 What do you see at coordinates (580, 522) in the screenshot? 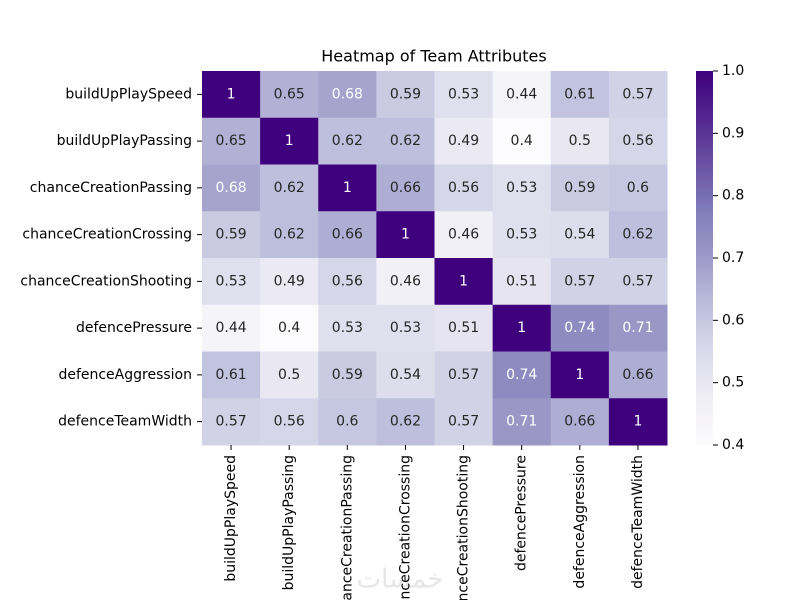
I see `x-tick-label: defenceAggression` at bounding box center [580, 522].